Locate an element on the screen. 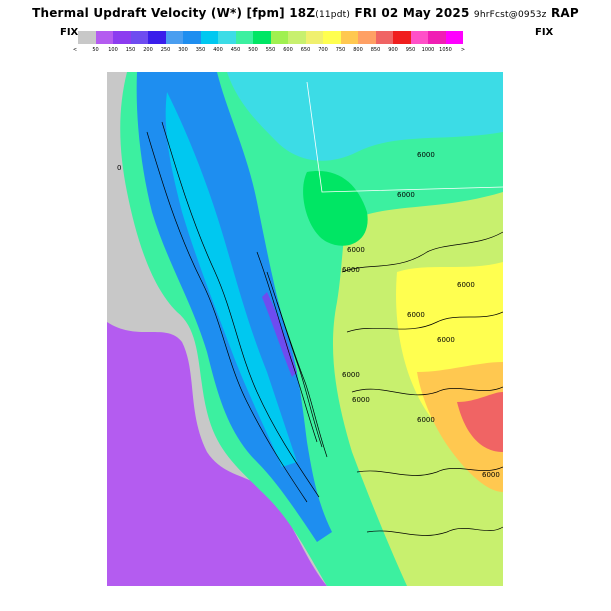  scale-tick-label: 50 is located at coordinates (95, 50).